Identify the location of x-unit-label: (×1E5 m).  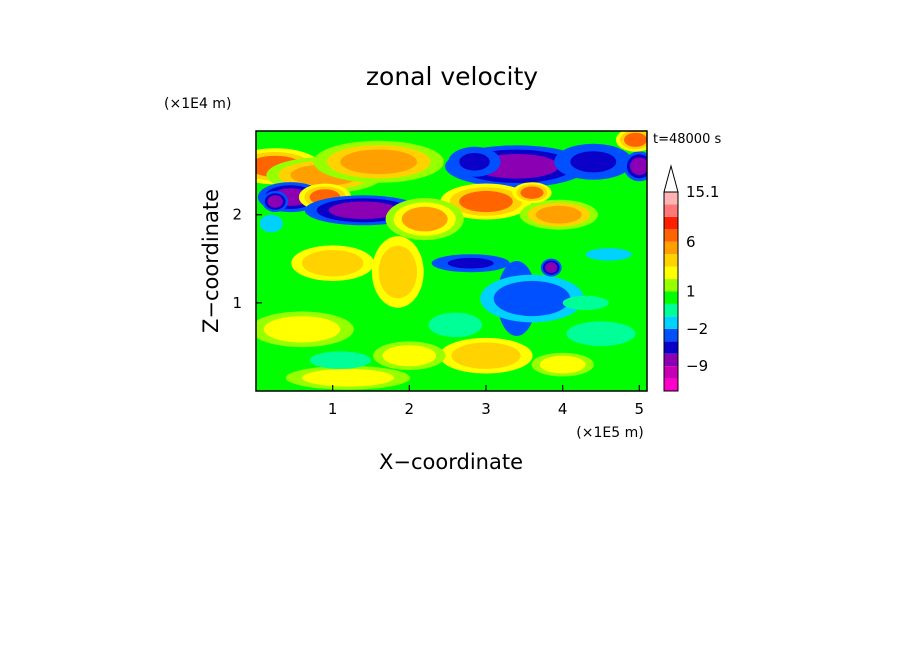
(609, 433).